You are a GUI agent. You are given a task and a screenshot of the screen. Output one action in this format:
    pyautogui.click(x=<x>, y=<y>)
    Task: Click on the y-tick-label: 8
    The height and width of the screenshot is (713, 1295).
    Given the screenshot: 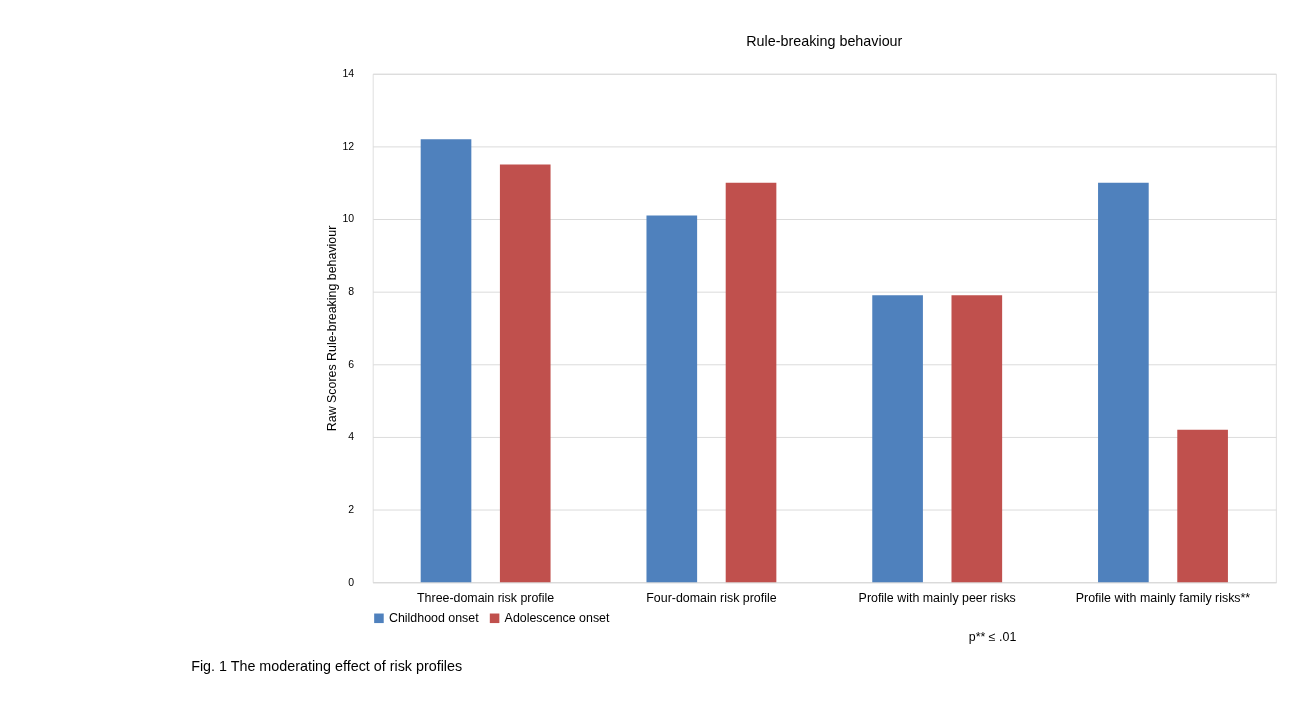 What is the action you would take?
    pyautogui.click(x=351, y=291)
    